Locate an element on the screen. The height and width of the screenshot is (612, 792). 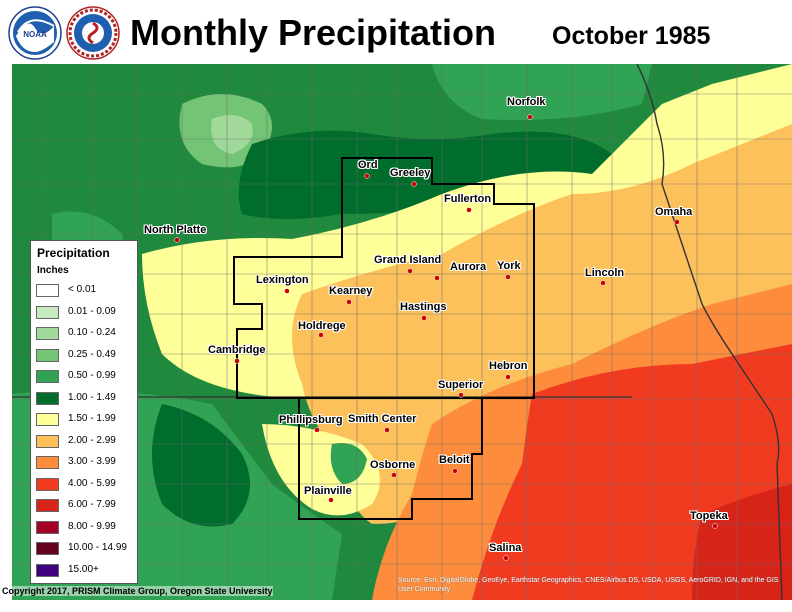
city-marker-grand-island is located at coordinates (410, 271).